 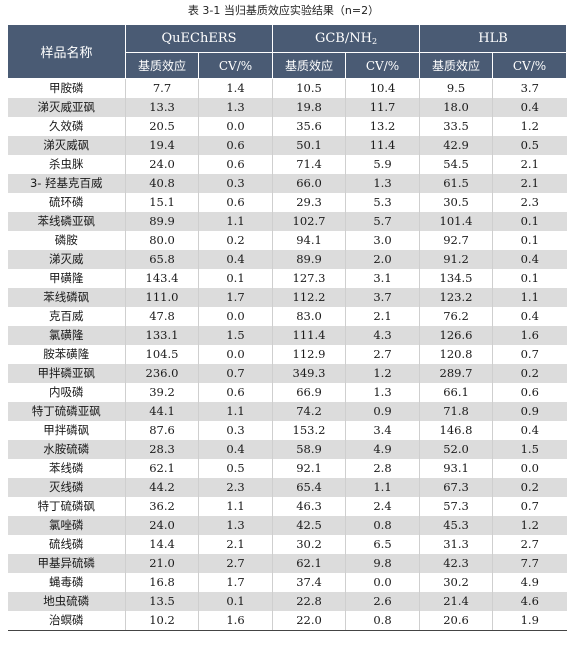 I want to click on cell-quechers-matrix-effect: 133.1, so click(x=162, y=335).